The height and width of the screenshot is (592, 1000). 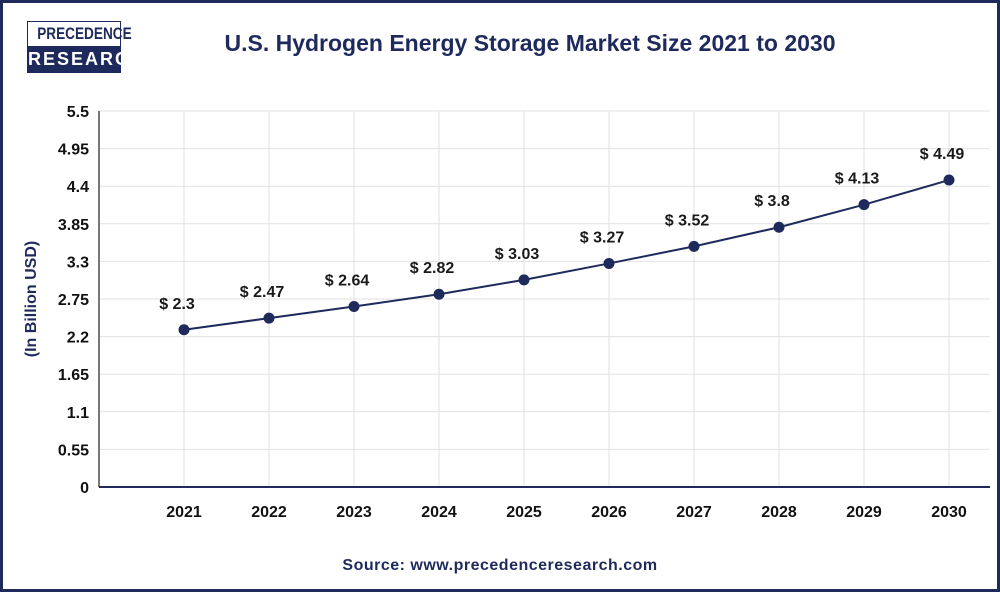 I want to click on x-tick-label: 2022, so click(x=269, y=512).